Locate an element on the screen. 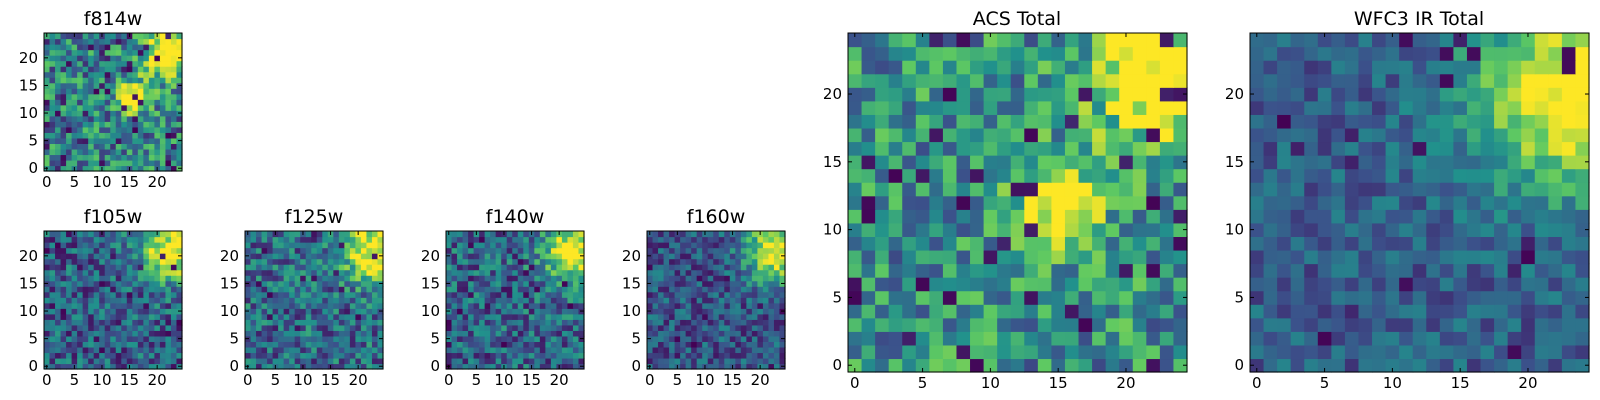 The image size is (1600, 400). x-tick-label: 0 is located at coordinates (449, 380).